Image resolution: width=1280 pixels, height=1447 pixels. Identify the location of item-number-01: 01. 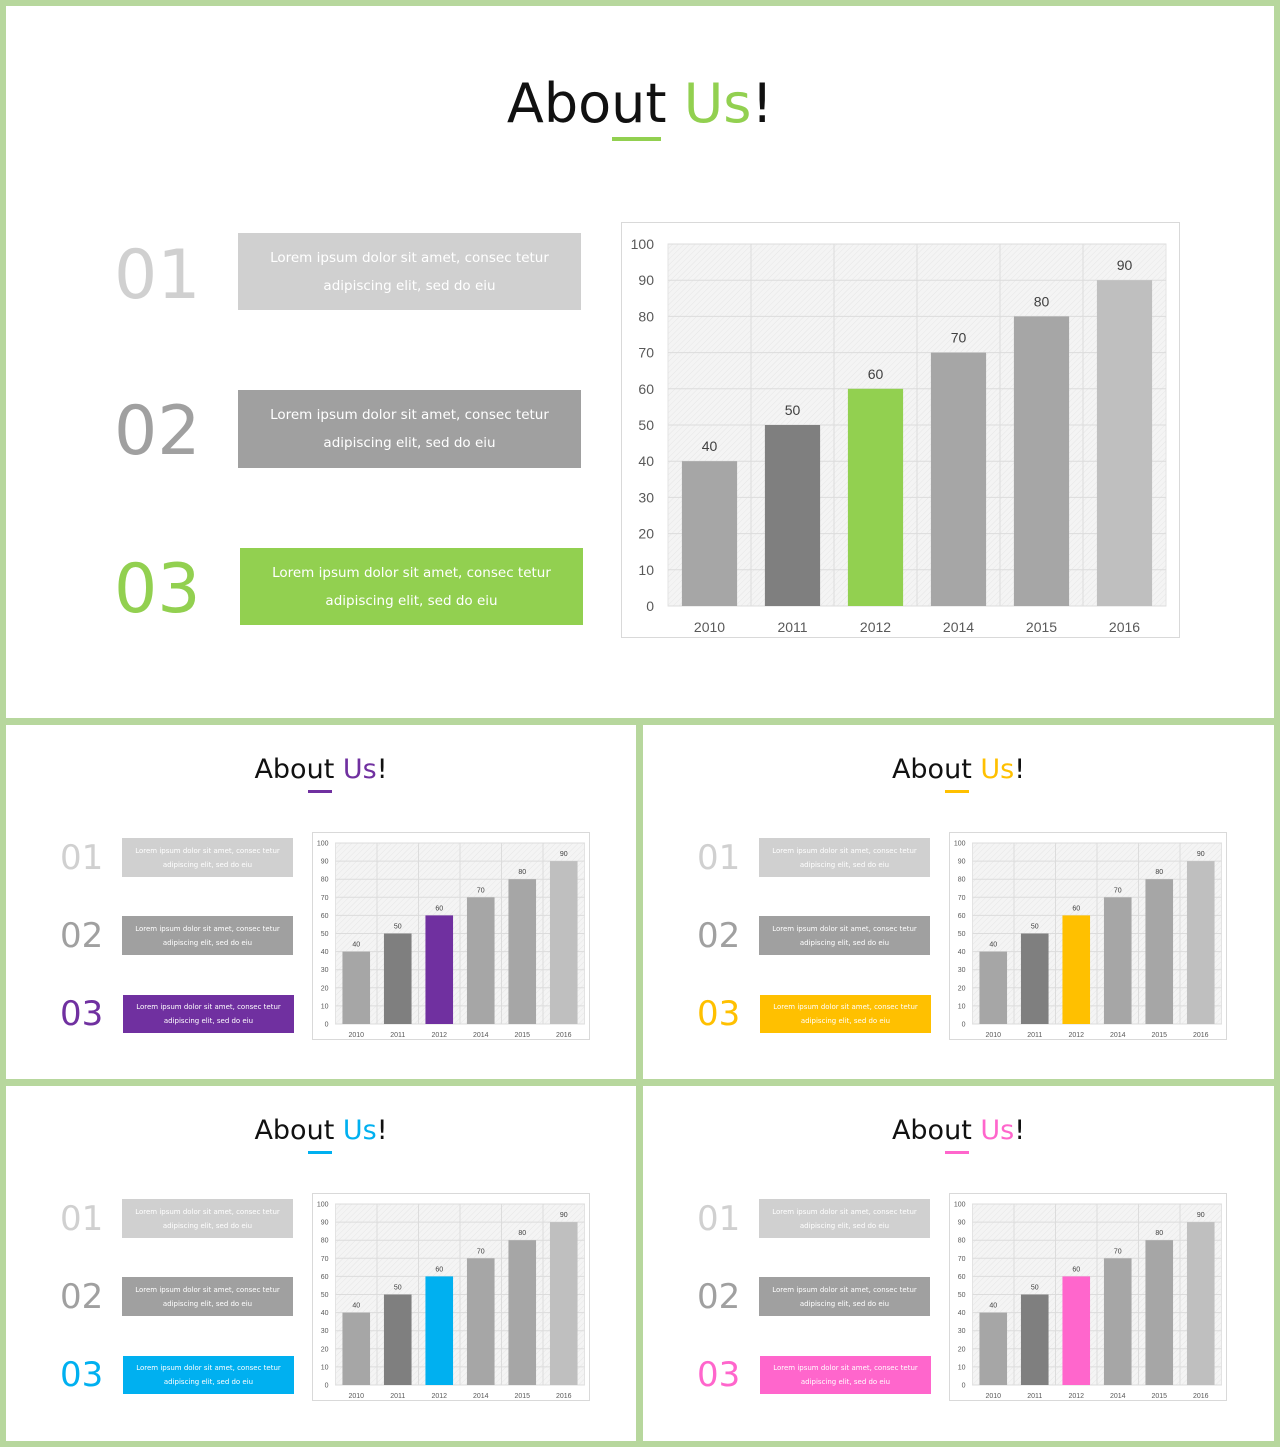
(82, 858).